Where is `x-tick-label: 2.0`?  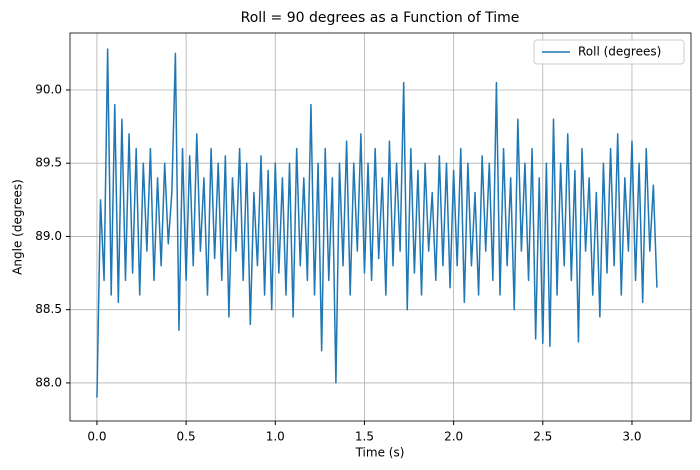
x-tick-label: 2.0 is located at coordinates (453, 437).